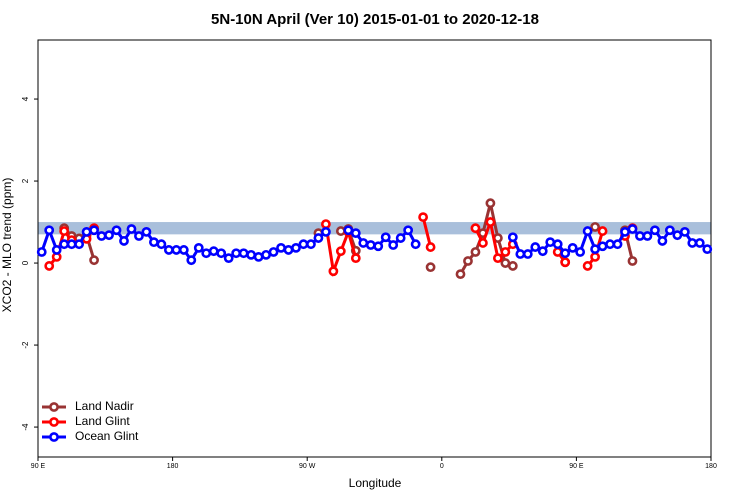  Describe the element at coordinates (25, 262) in the screenshot. I see `y-tick-label: 0` at that location.